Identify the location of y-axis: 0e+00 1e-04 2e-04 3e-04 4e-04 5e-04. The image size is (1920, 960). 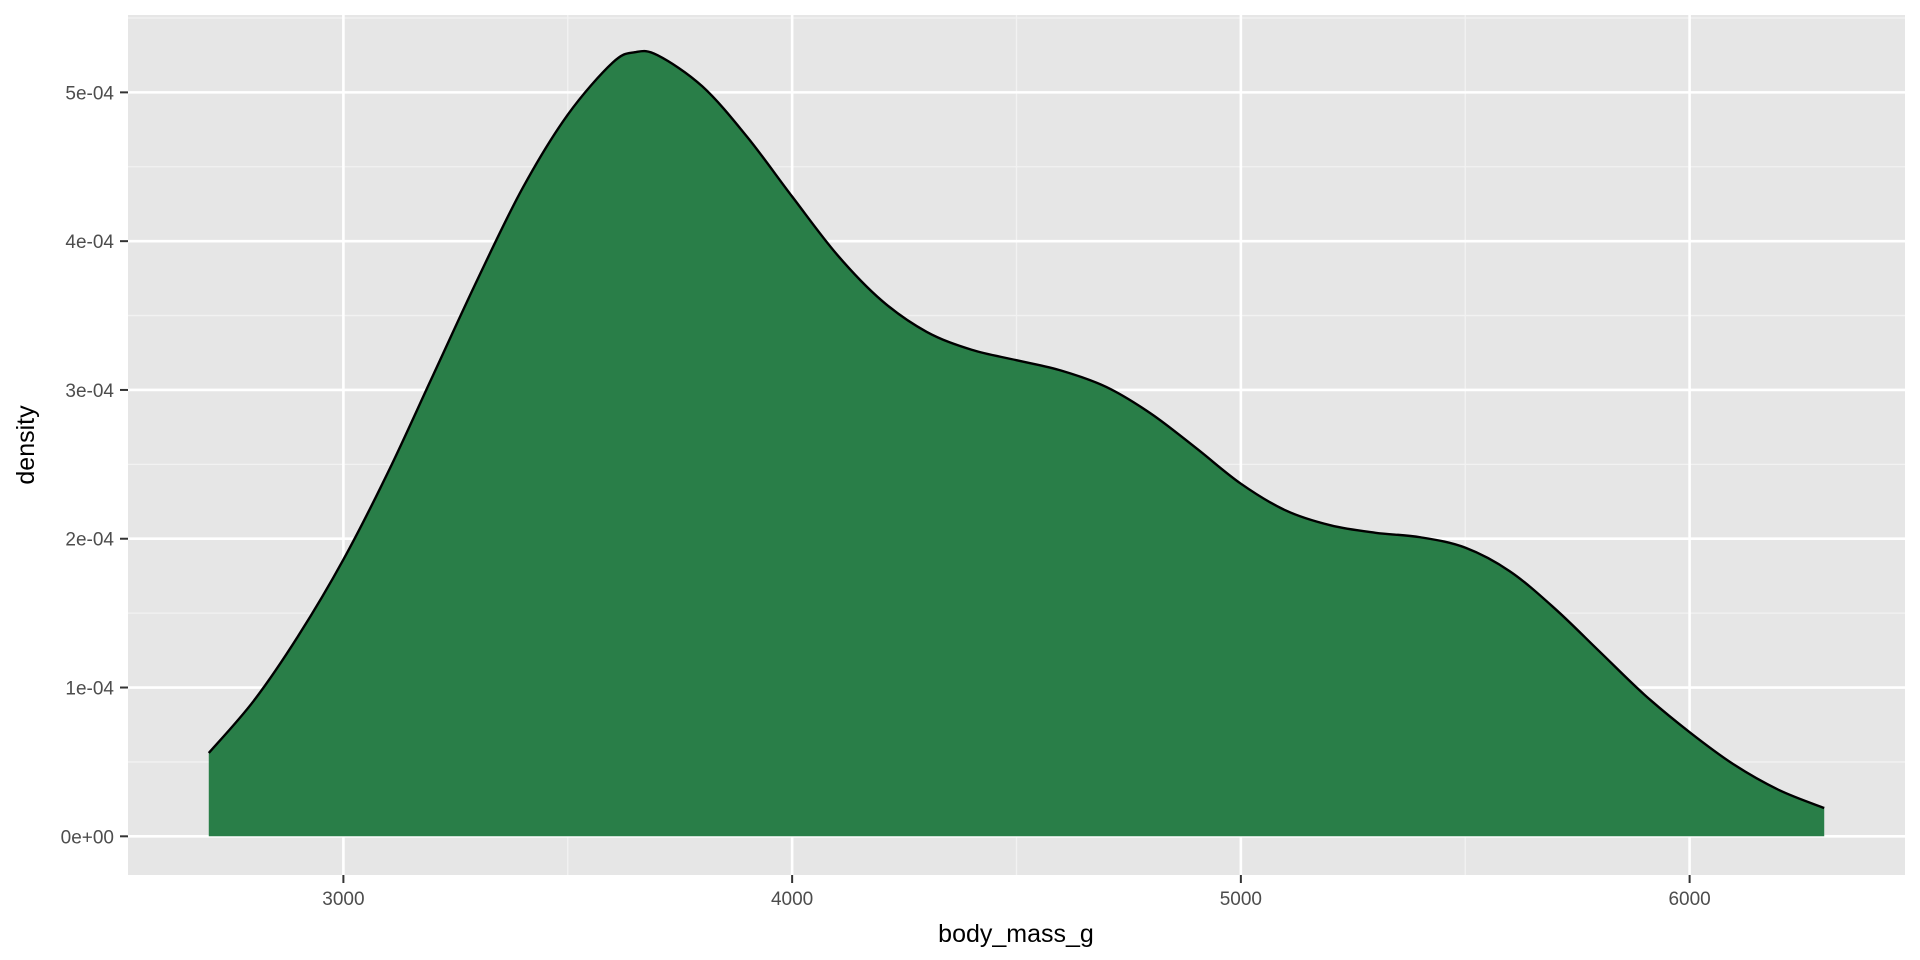
(94, 465).